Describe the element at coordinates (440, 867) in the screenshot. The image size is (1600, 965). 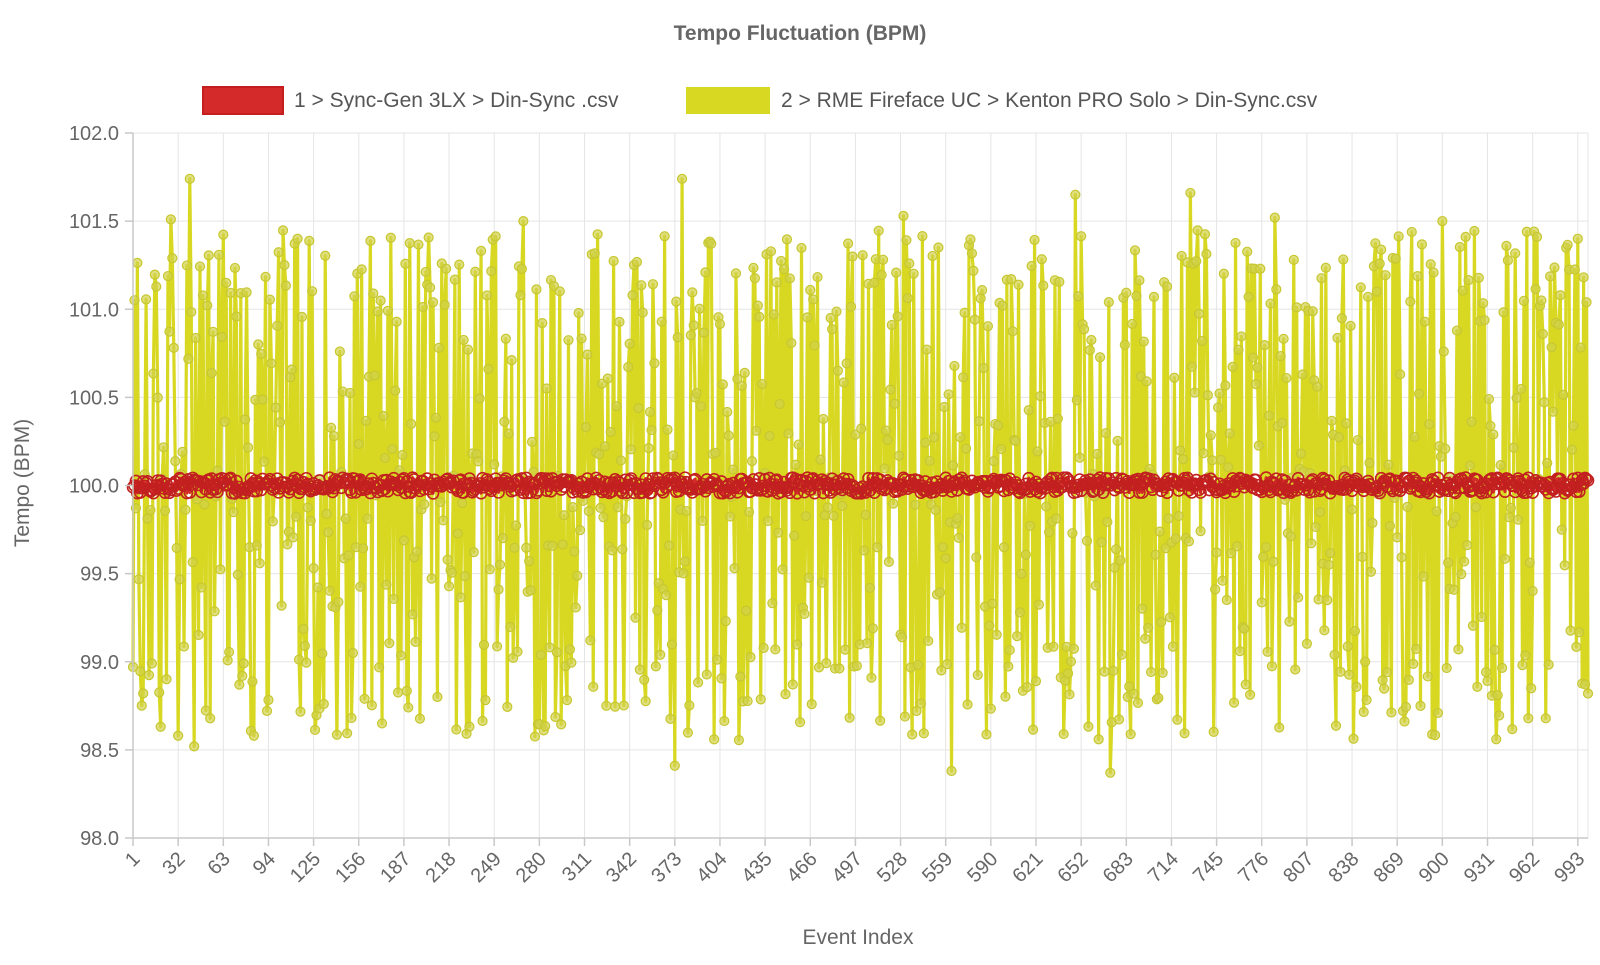
I see `x-tick-label: 218` at that location.